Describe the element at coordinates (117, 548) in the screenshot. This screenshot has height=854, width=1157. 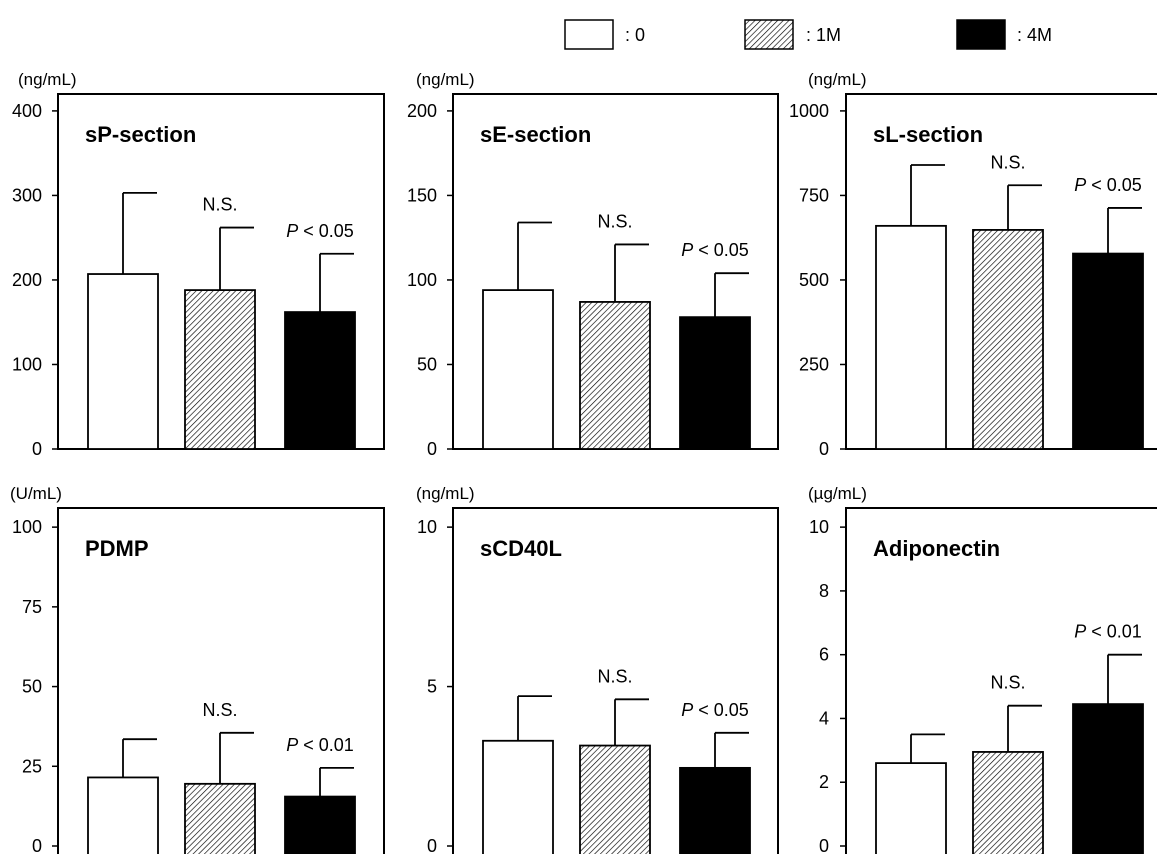
I see `panel-title: PDMP` at that location.